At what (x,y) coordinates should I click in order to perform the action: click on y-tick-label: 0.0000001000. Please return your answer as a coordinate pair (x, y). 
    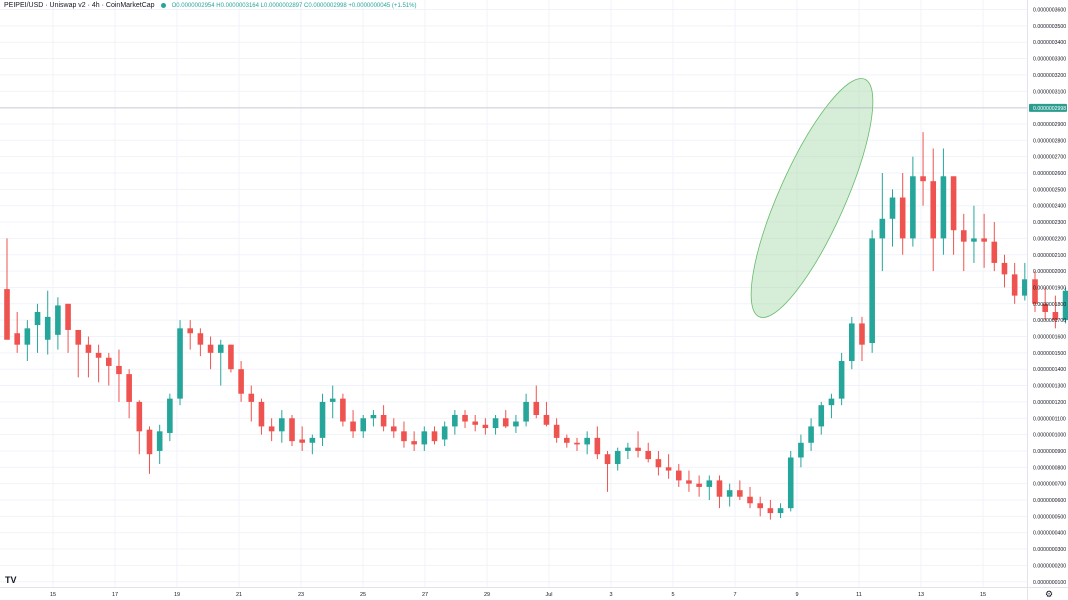
    Looking at the image, I should click on (1049, 436).